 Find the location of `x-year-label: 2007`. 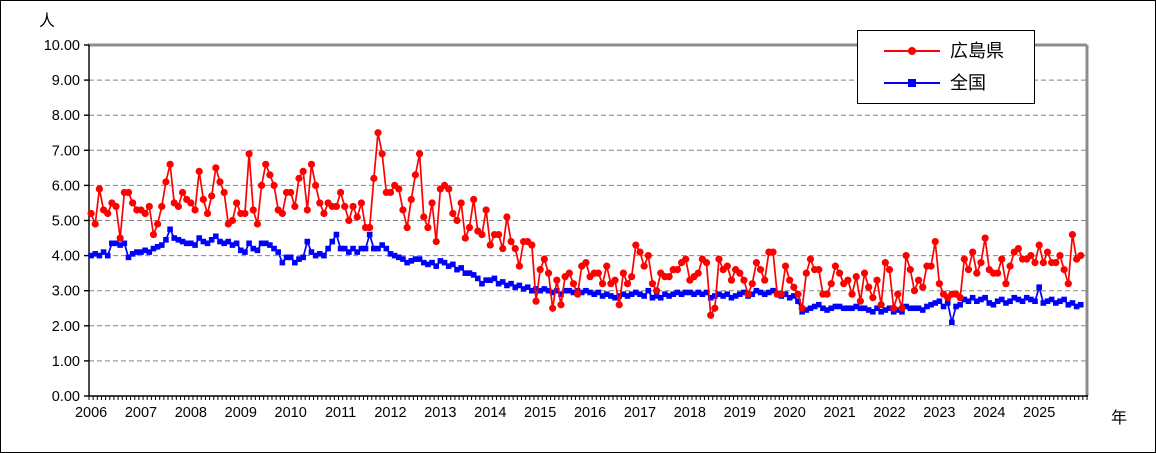

x-year-label: 2007 is located at coordinates (141, 413).